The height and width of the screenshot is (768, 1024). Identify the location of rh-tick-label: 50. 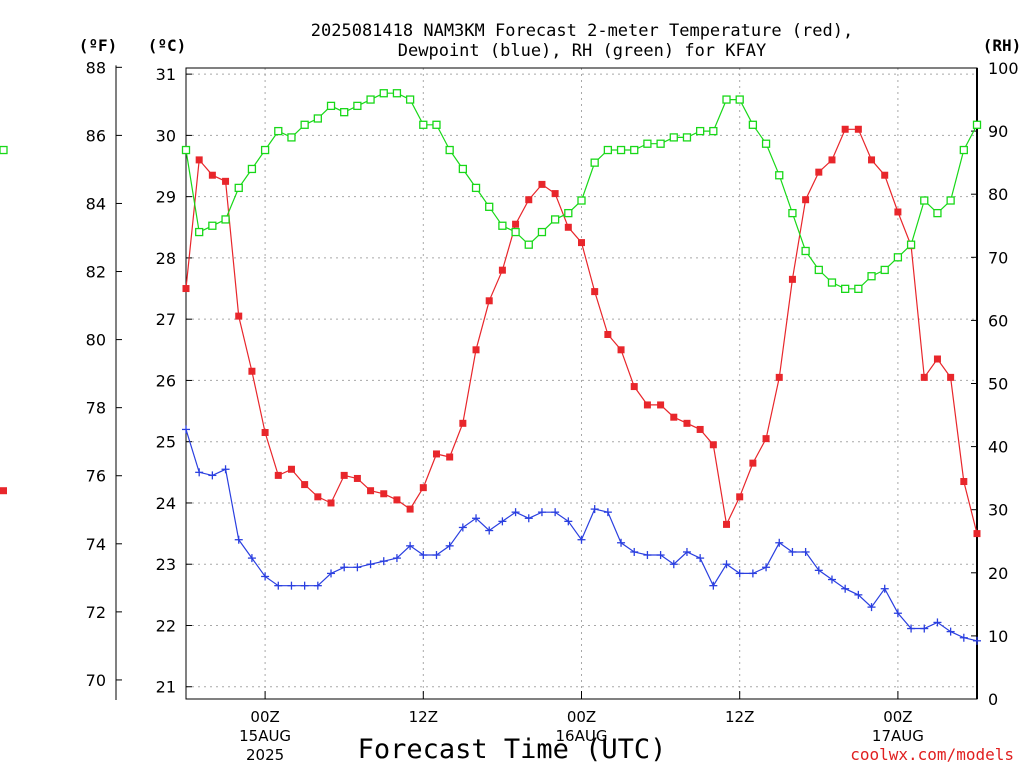
(998, 384).